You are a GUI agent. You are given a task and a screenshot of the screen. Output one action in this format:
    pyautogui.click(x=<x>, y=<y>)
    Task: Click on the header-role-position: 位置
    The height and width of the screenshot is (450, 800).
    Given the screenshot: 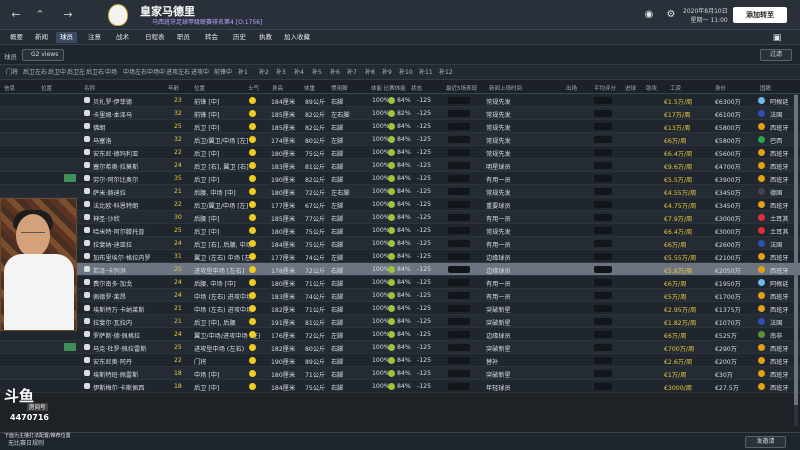 What is the action you would take?
    pyautogui.click(x=200, y=89)
    